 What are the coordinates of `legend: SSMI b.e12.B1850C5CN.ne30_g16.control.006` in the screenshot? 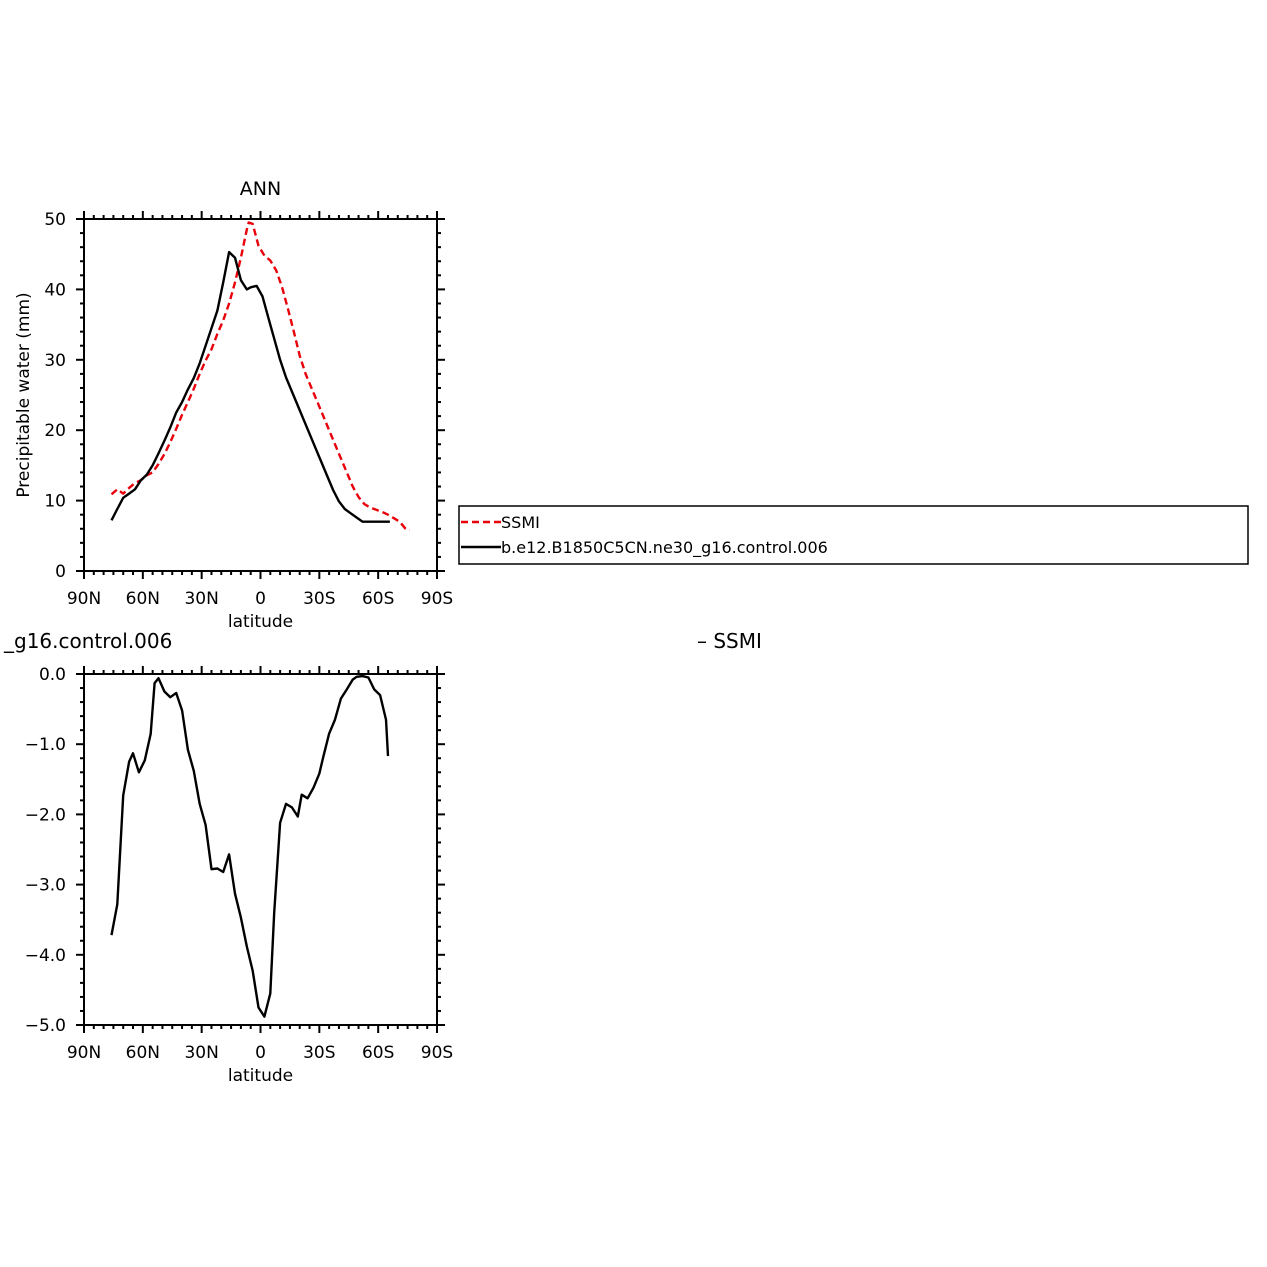 It's located at (853, 535).